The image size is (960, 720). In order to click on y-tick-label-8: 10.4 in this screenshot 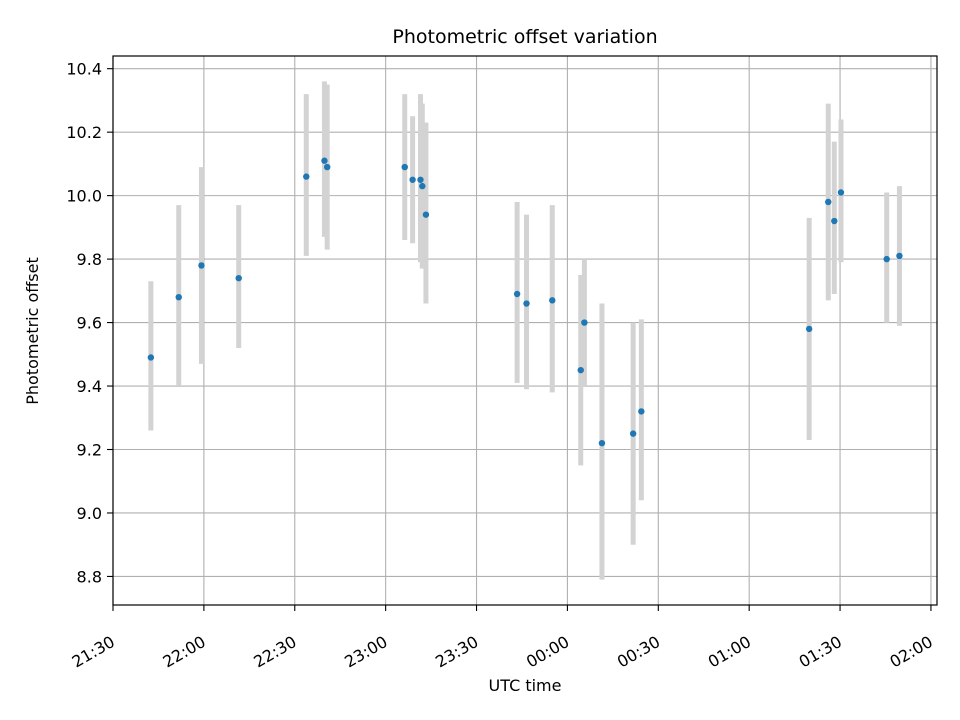, I will do `click(84, 69)`.